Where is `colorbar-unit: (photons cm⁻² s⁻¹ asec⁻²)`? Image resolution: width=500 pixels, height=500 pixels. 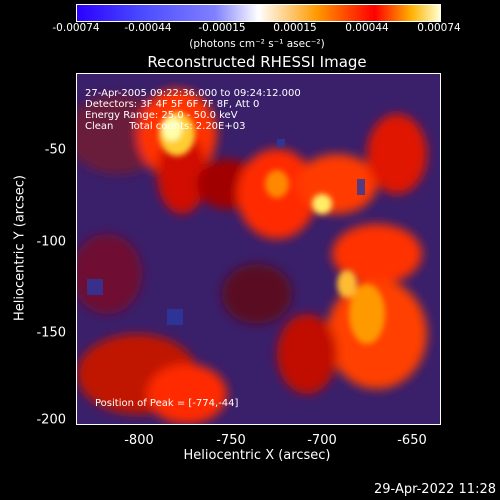 colorbar-unit: (photons cm⁻² s⁻¹ asec⁻²) is located at coordinates (257, 44).